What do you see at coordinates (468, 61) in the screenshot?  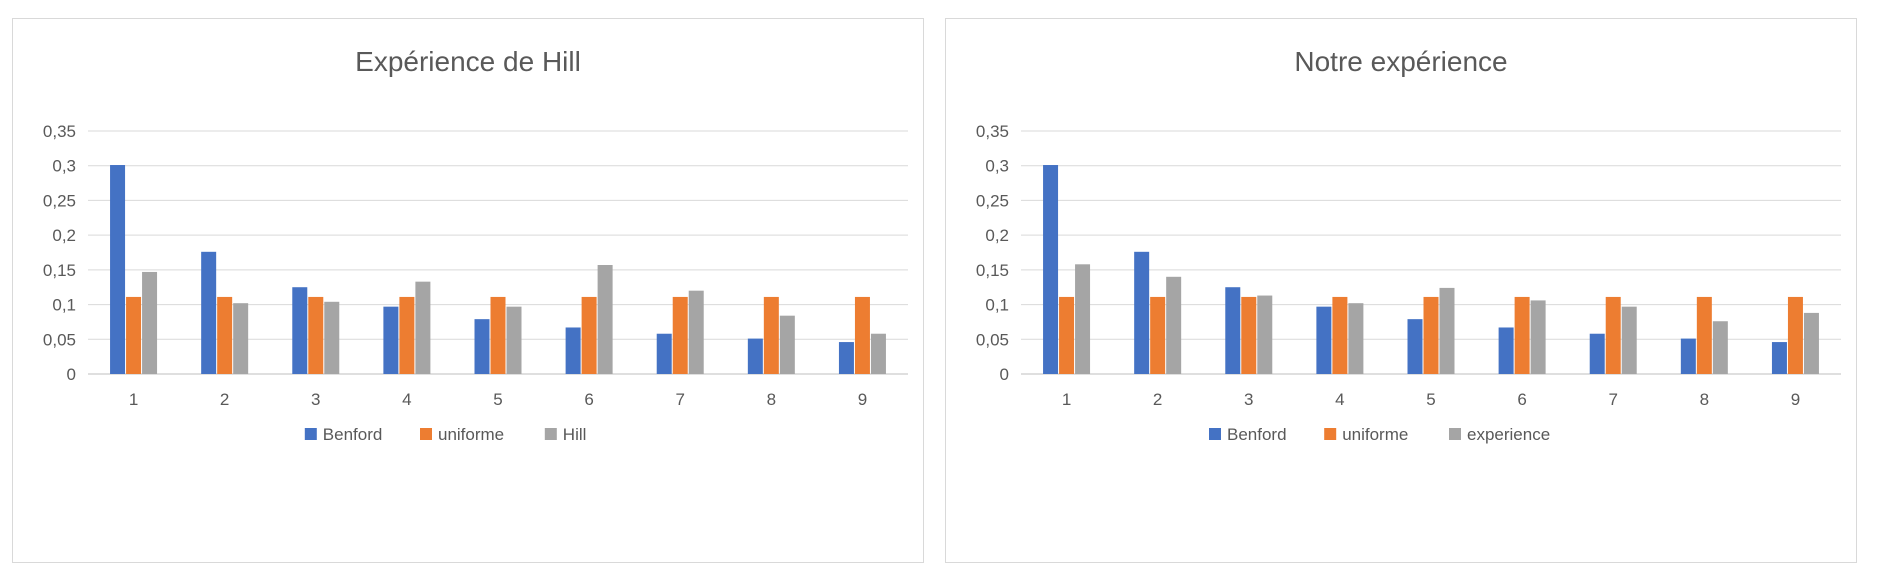 I see `chart-title: Expérience de Hill` at bounding box center [468, 61].